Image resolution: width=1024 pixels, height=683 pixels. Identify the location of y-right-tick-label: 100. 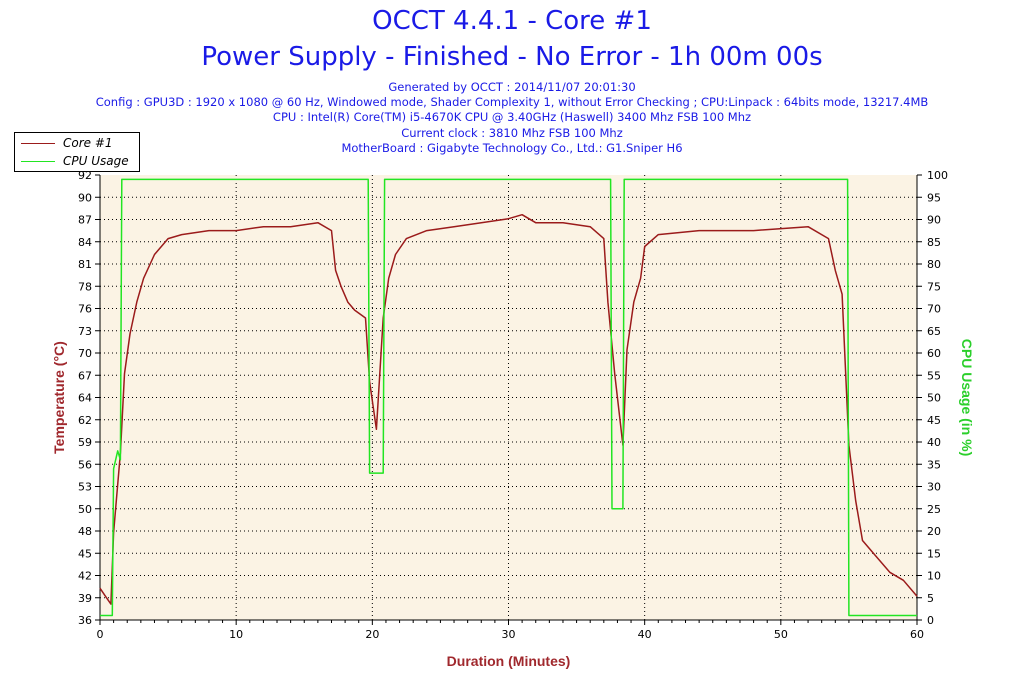
(937, 175).